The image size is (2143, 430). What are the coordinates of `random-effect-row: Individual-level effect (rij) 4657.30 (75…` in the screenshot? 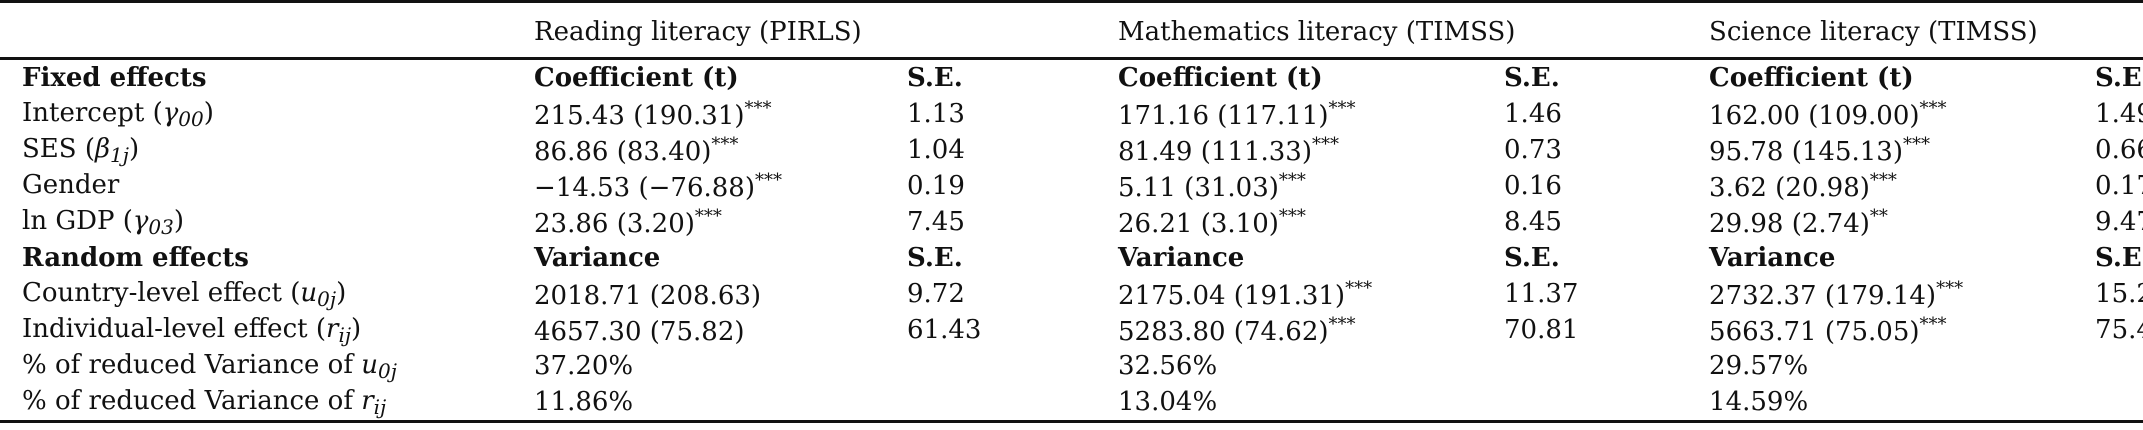 It's located at (1071, 330).